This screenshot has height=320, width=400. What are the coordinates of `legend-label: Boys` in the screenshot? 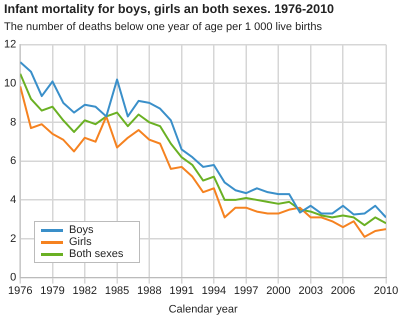 It's located at (81, 230).